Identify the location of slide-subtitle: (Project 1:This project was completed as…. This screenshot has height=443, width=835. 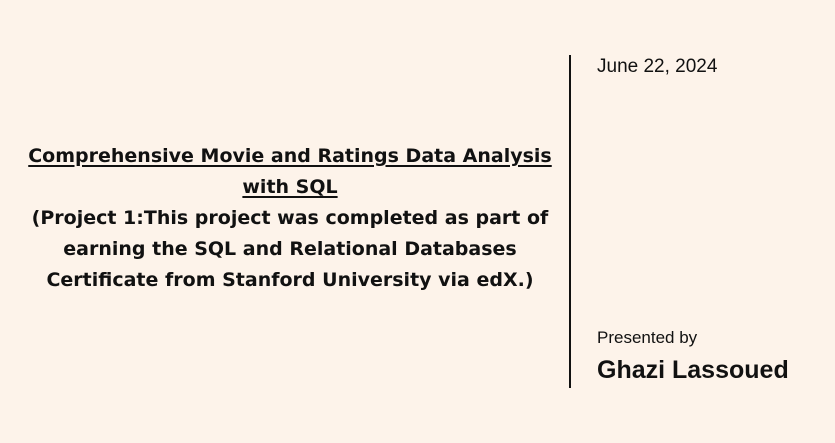
(290, 249).